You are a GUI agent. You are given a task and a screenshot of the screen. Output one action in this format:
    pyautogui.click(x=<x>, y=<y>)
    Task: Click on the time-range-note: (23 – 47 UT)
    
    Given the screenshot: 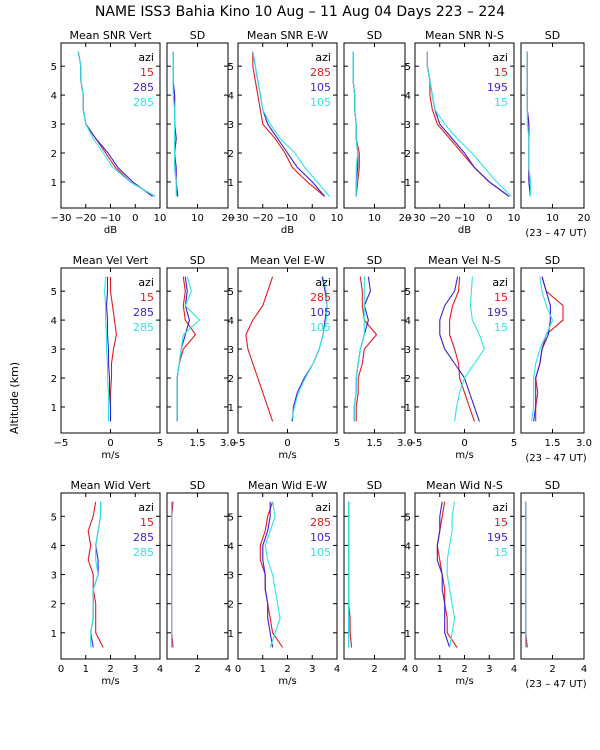 What is the action you would take?
    pyautogui.click(x=555, y=684)
    